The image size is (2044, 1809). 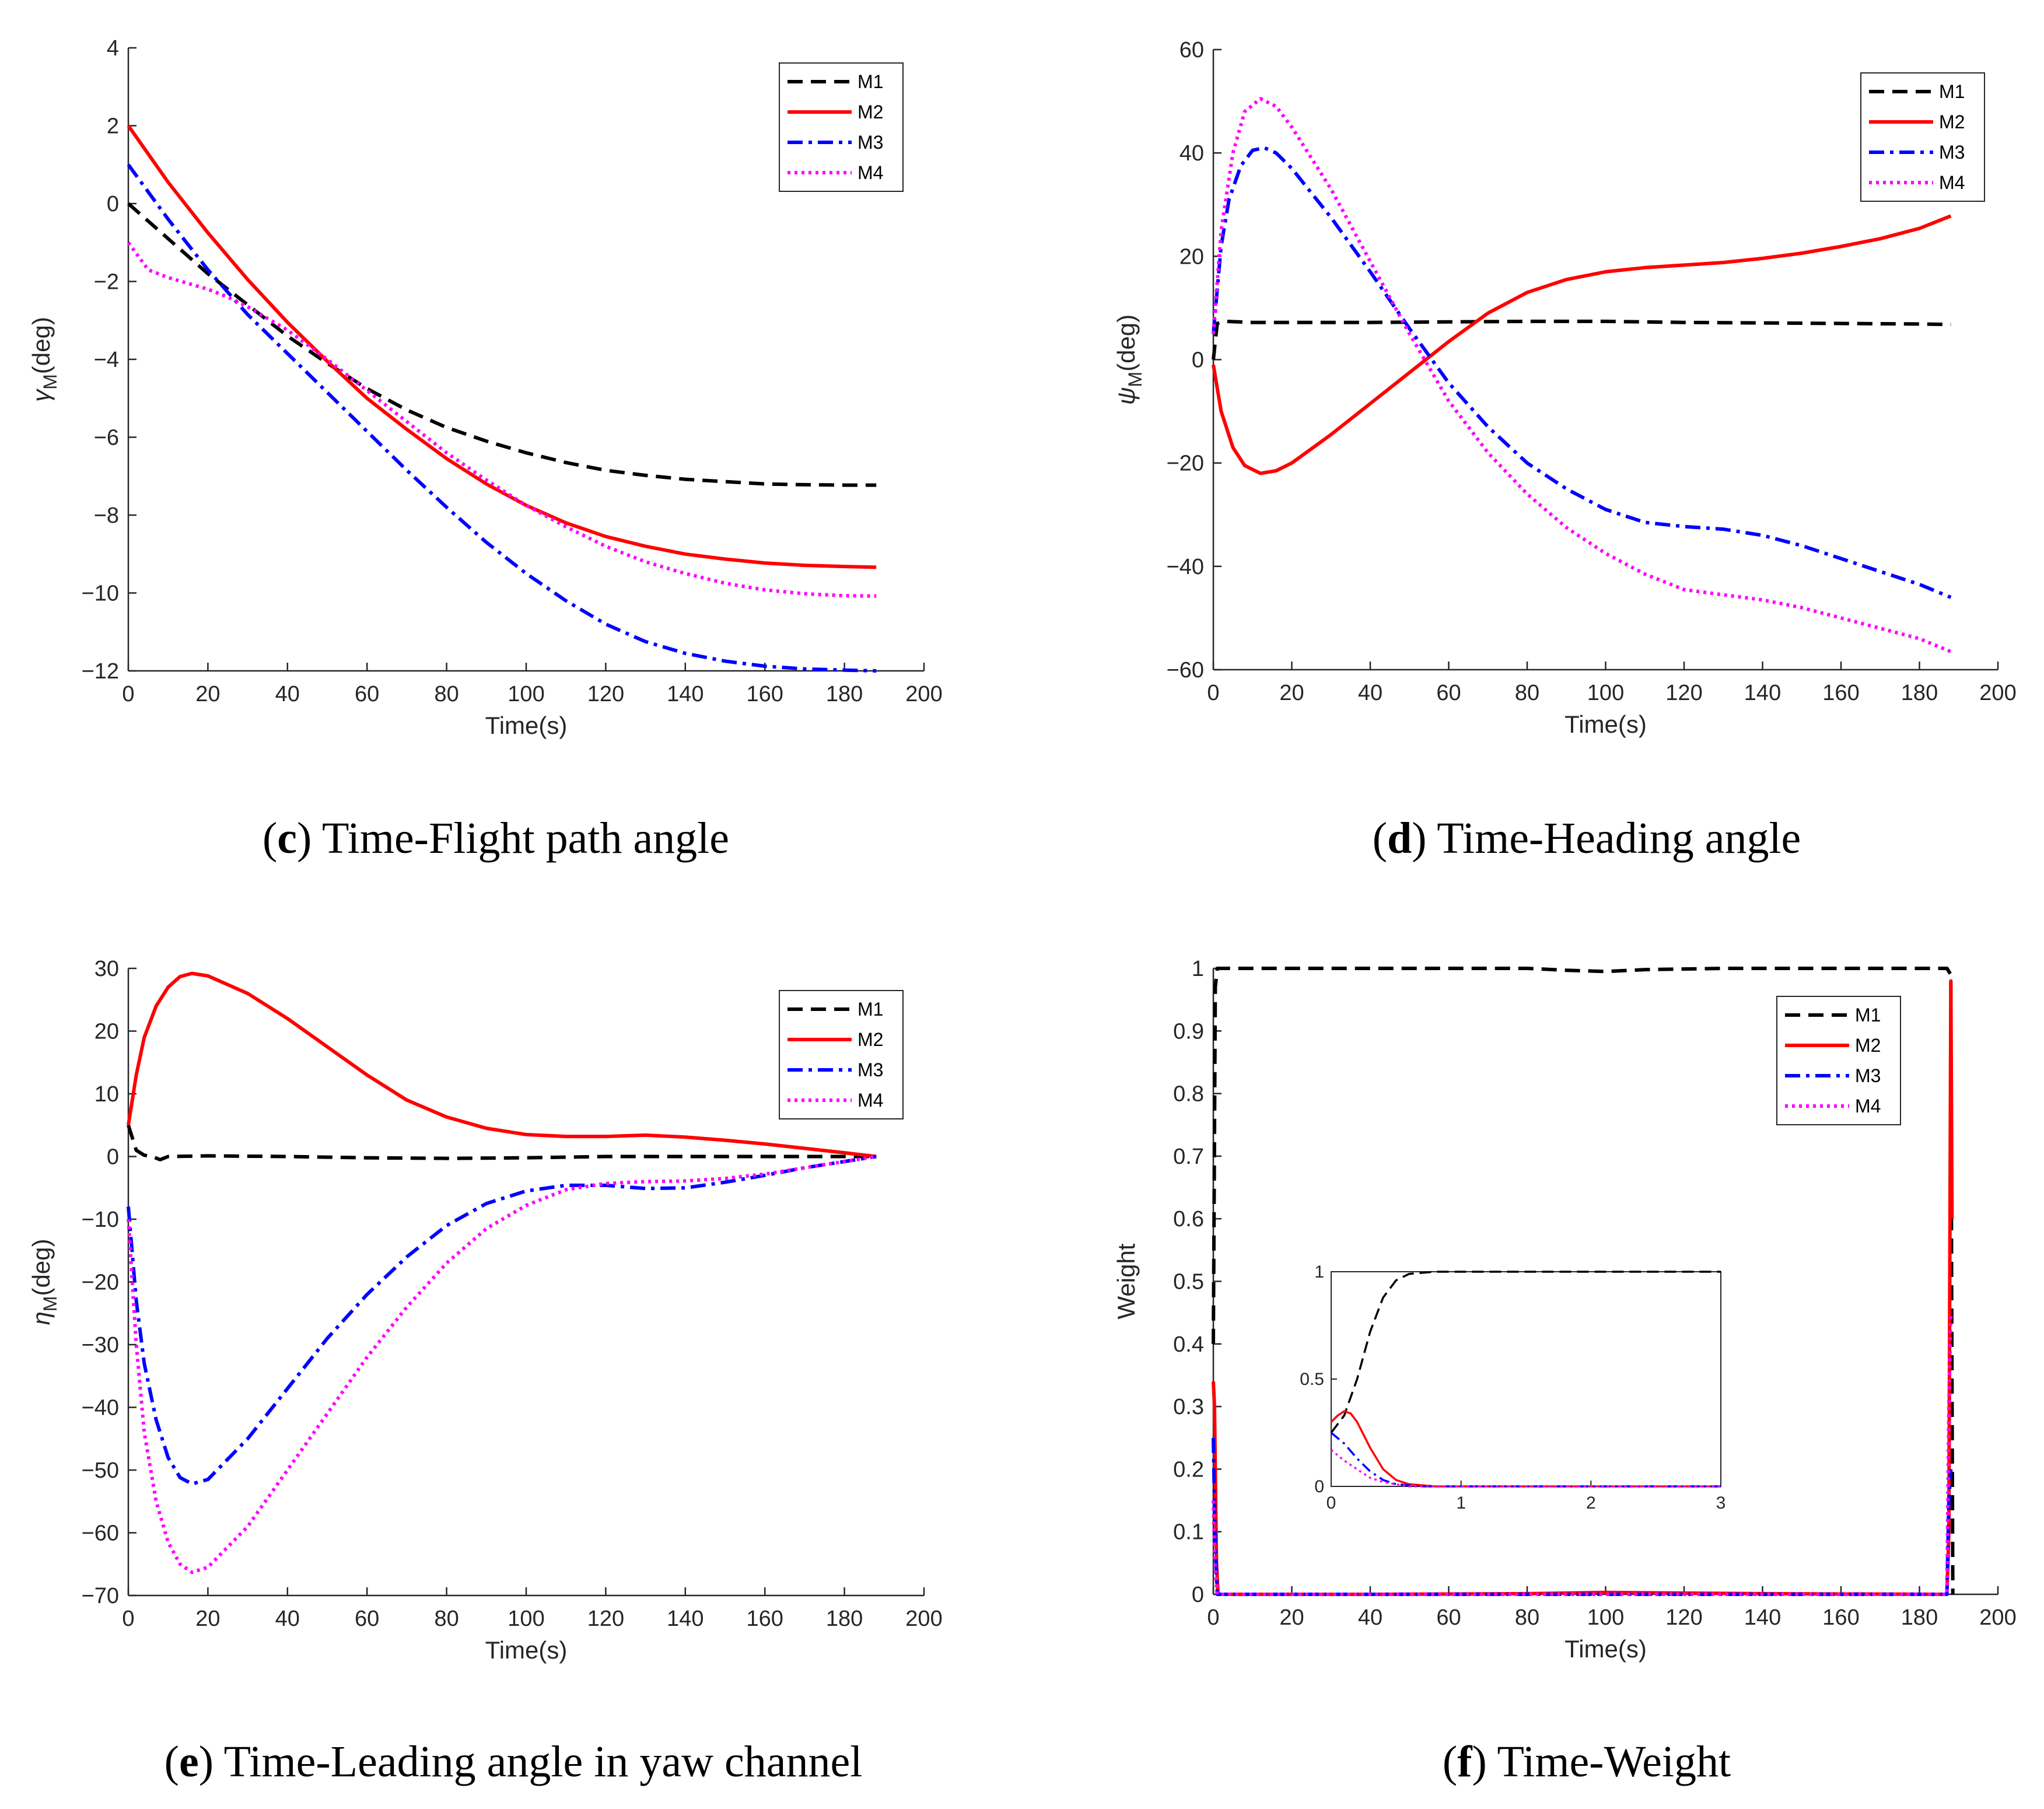 I want to click on y-tick-label: −70, so click(x=100, y=1596).